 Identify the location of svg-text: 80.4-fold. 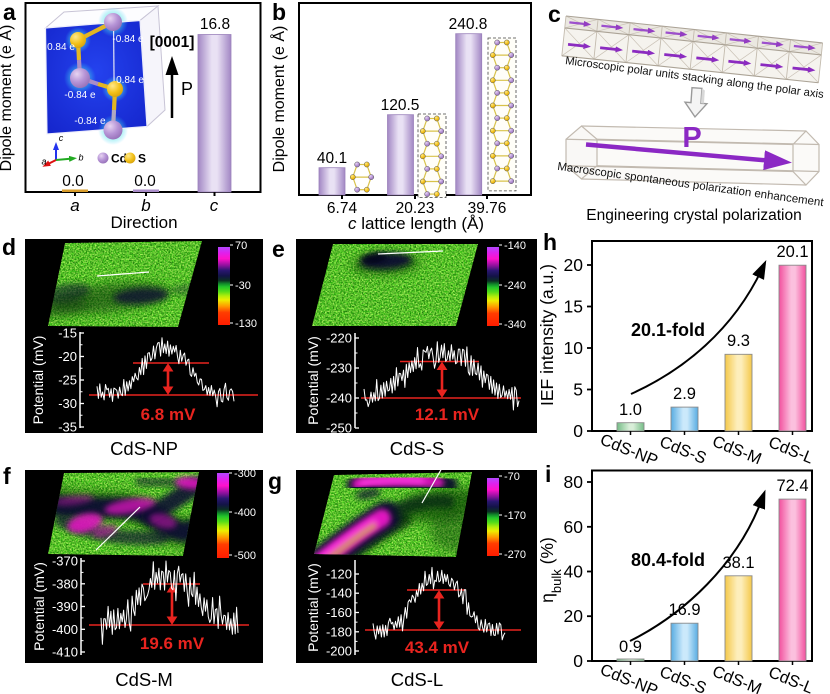
(668, 560).